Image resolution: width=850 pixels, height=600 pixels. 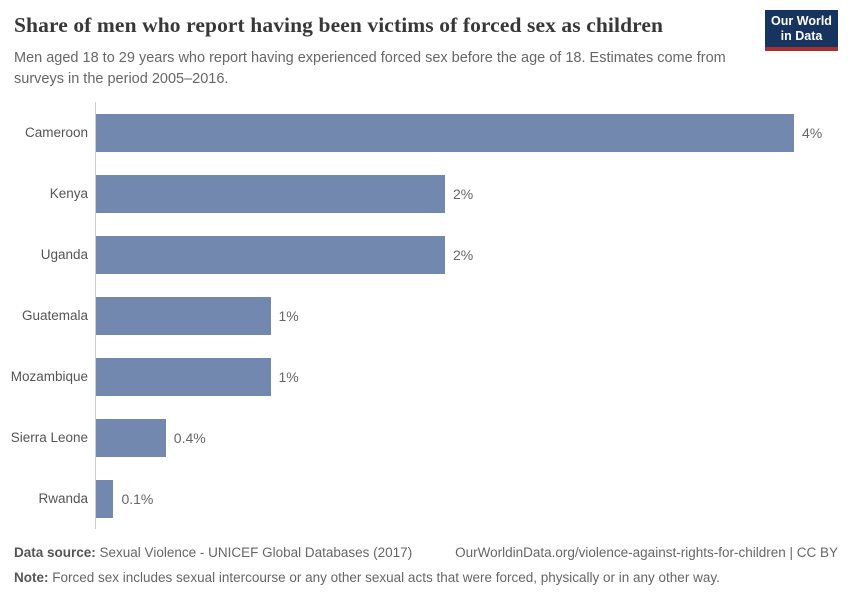 What do you see at coordinates (64, 254) in the screenshot?
I see `country-label: Uganda` at bounding box center [64, 254].